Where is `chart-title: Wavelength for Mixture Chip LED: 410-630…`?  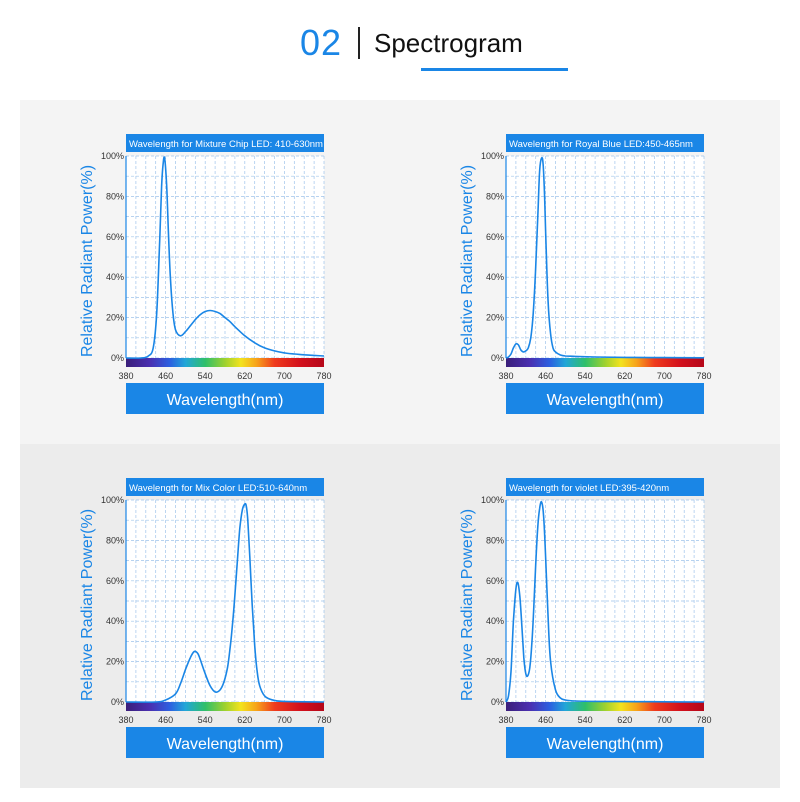 chart-title: Wavelength for Mixture Chip LED: 410-630… is located at coordinates (226, 144).